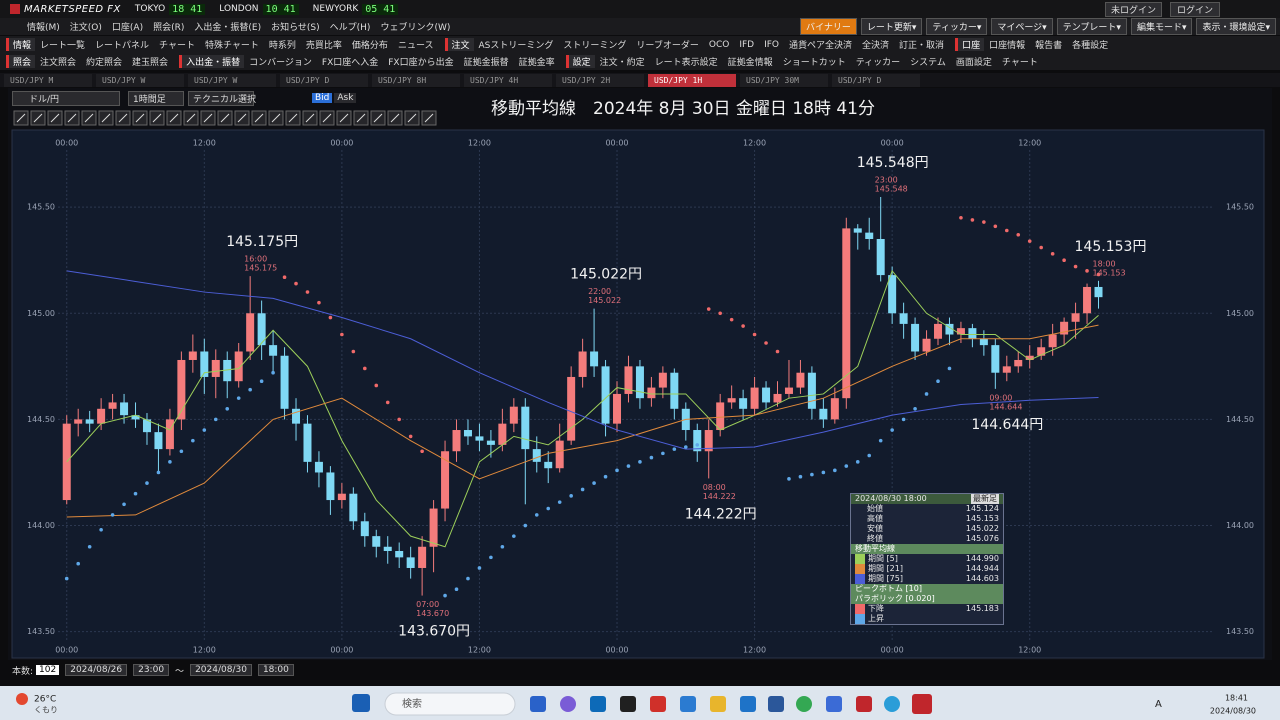 This screenshot has width=1280, height=720. Describe the element at coordinates (692, 80) in the screenshot. I see `chart-tab: USD/JPY 1H` at that location.